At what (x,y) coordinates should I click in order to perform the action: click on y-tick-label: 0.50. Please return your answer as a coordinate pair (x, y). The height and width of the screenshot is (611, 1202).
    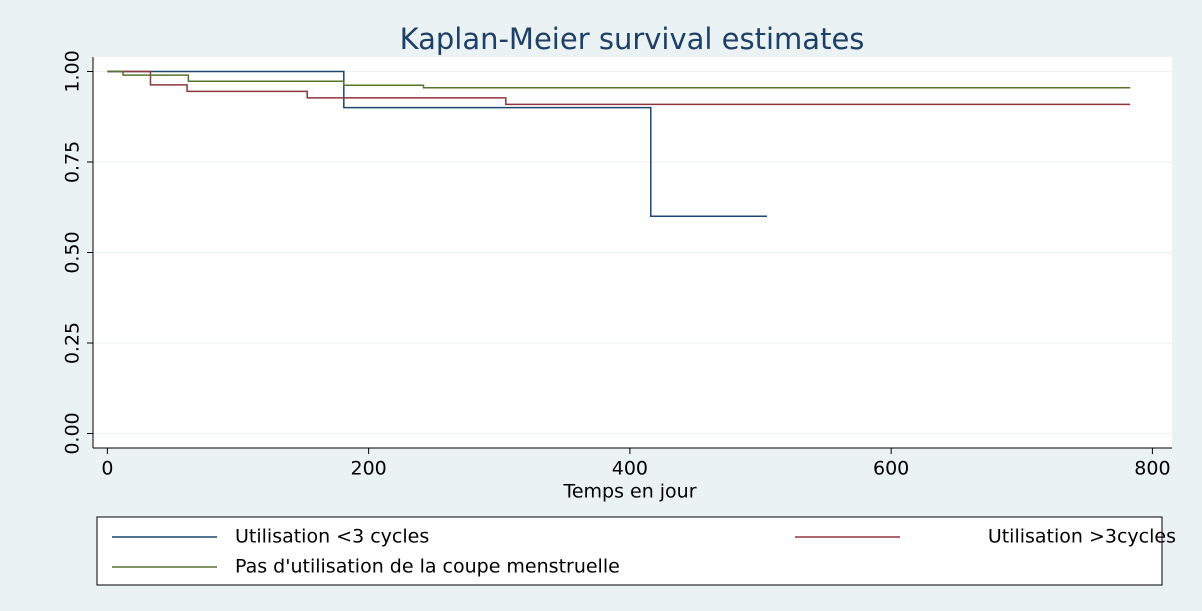
    Looking at the image, I should click on (73, 252).